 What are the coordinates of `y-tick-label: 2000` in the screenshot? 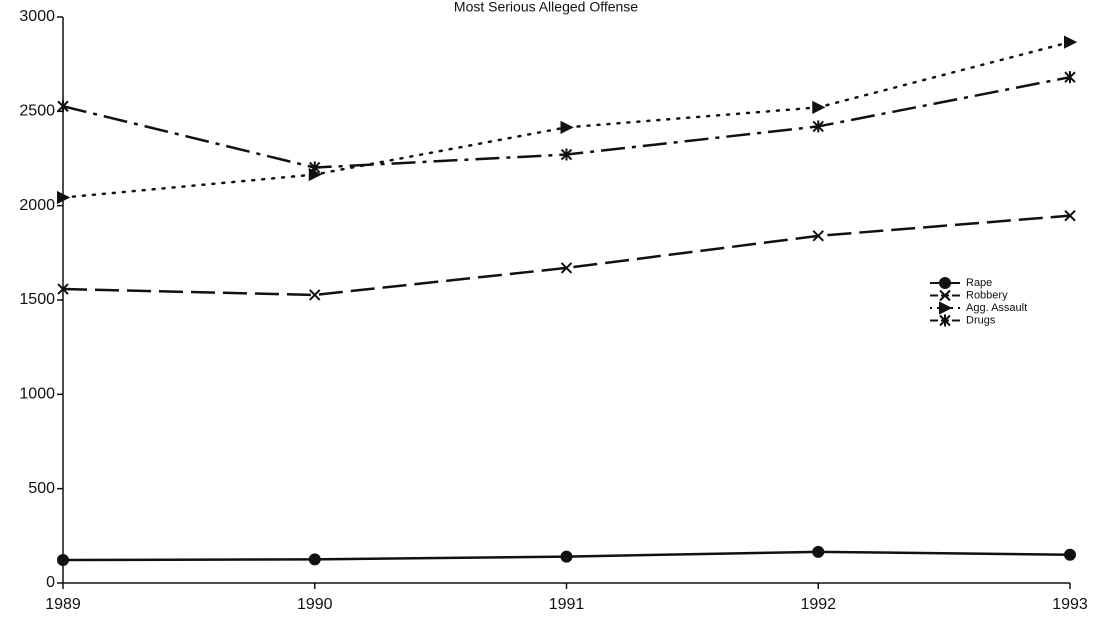 It's located at (37, 205).